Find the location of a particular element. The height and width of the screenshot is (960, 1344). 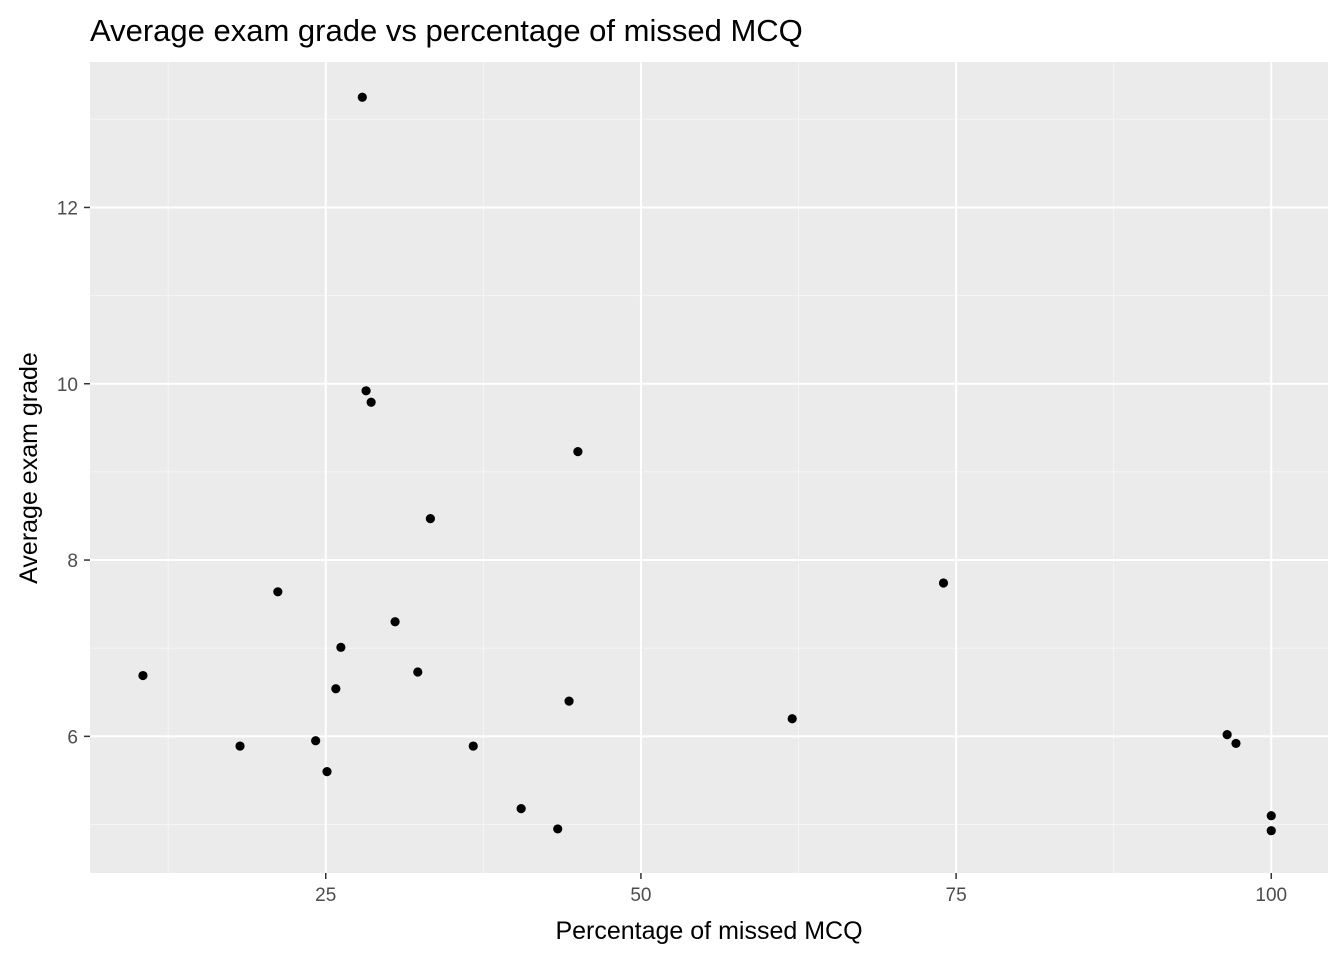

y-axis-title: Average exam grade is located at coordinates (29, 468).